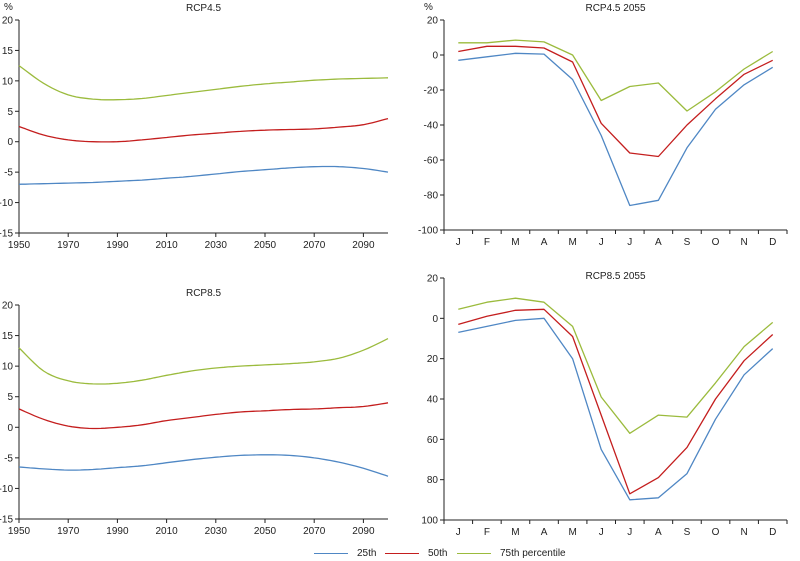 This screenshot has height=561, width=800. What do you see at coordinates (616, 365) in the screenshot?
I see `series-line-75th-rcp8-5-2055` at bounding box center [616, 365].